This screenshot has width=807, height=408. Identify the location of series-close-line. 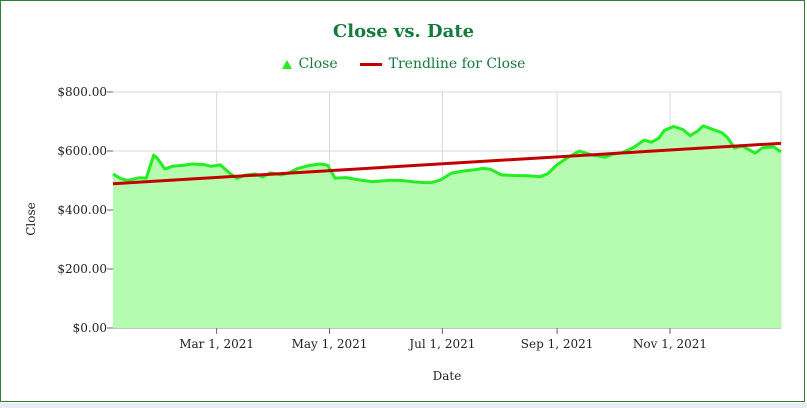
(447, 154).